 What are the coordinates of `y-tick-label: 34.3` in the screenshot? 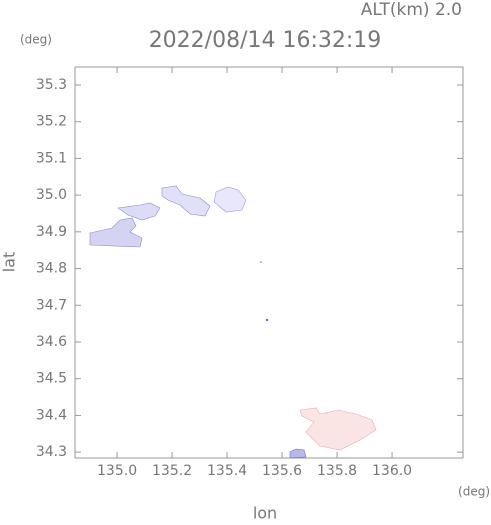 It's located at (51, 452).